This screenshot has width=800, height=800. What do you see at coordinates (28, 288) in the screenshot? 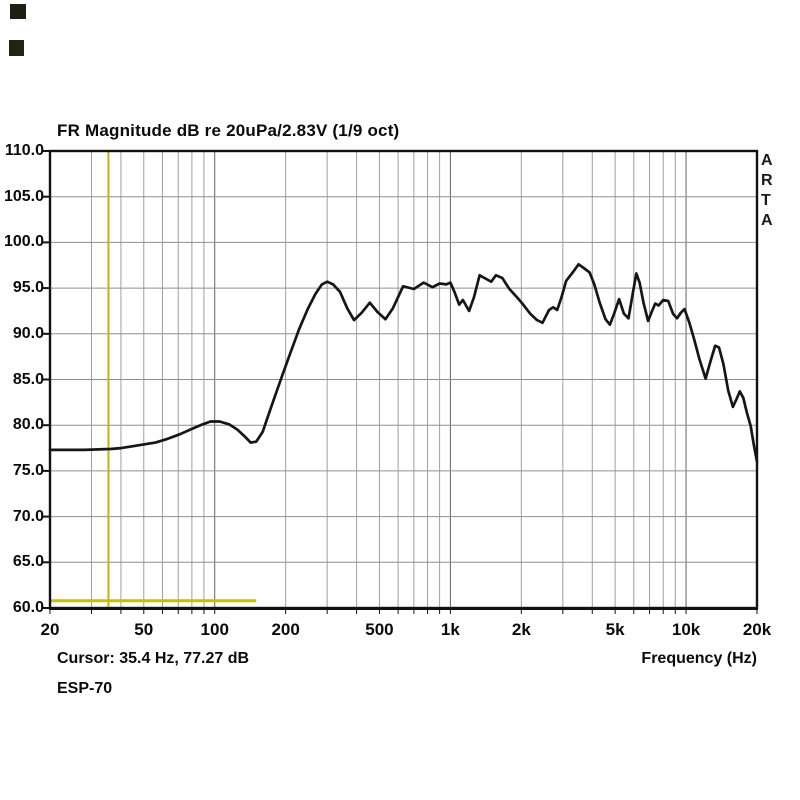
I see `y-tick-label: 95.0` at bounding box center [28, 288].